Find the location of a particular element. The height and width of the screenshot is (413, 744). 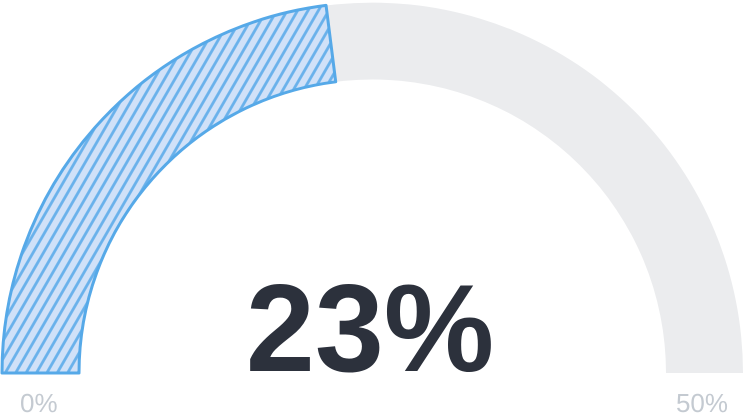

gauge-max-tick-label: 50% is located at coordinates (702, 400).